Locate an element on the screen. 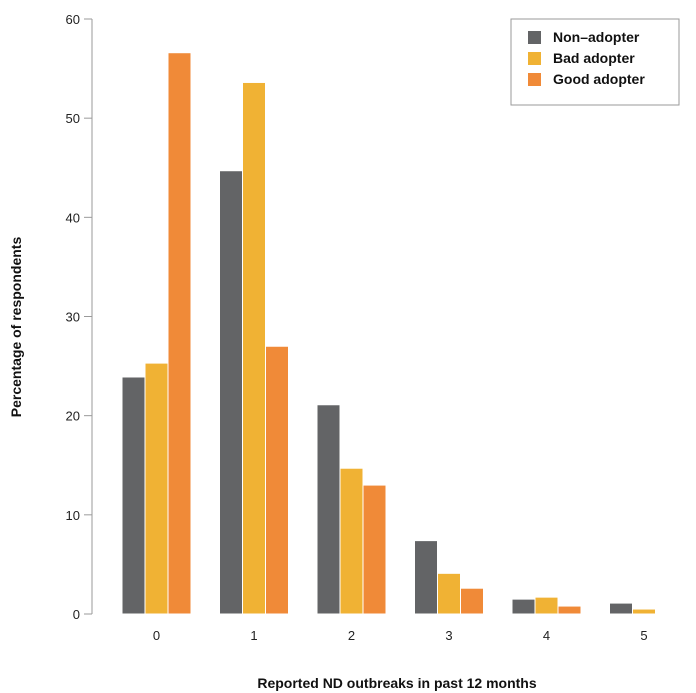 The image size is (696, 693). x-tick-label: 0 is located at coordinates (156, 635).